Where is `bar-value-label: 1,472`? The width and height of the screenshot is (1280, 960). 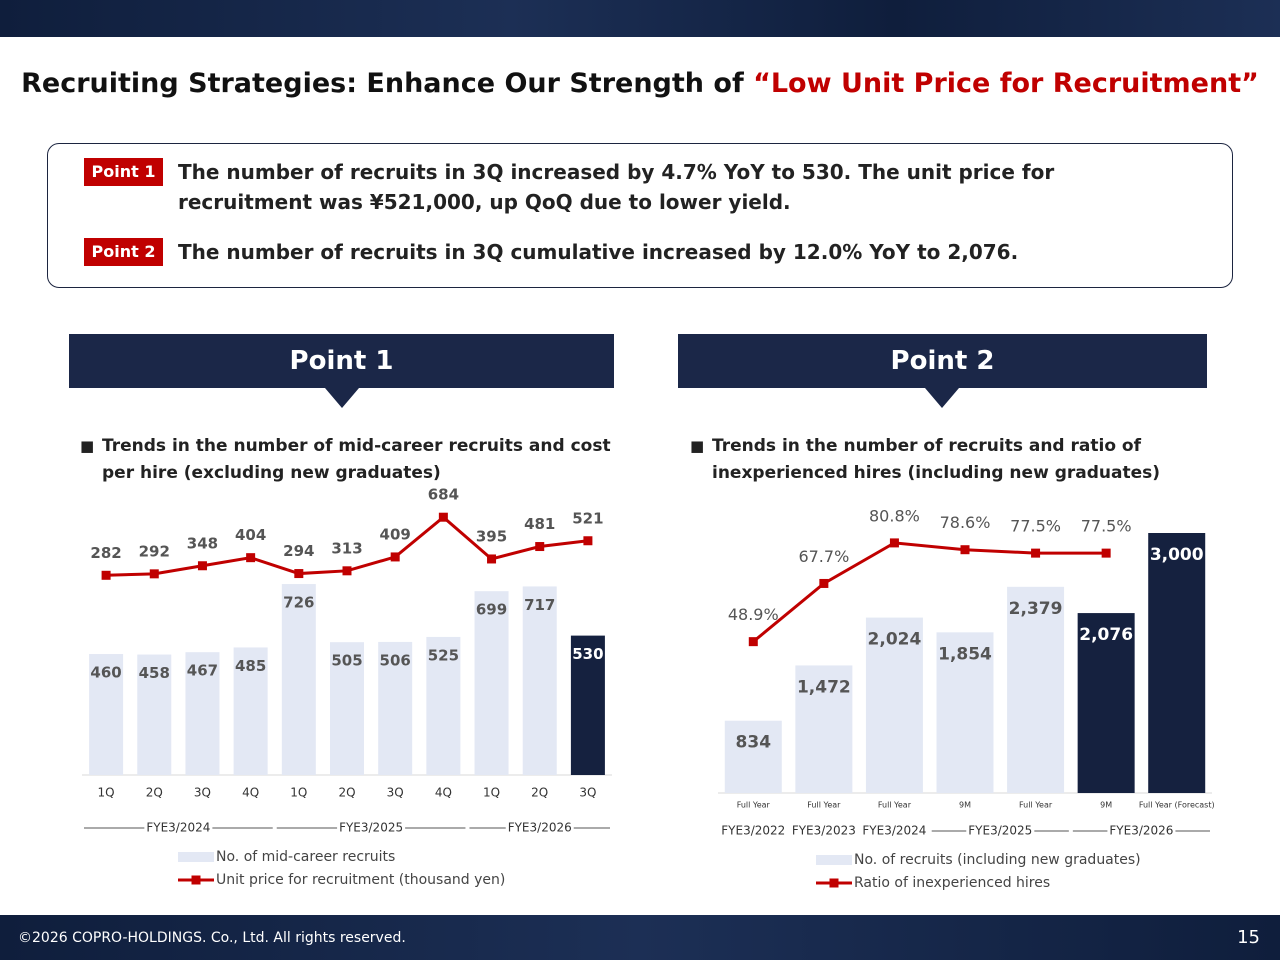 bar-value-label: 1,472 is located at coordinates (824, 687).